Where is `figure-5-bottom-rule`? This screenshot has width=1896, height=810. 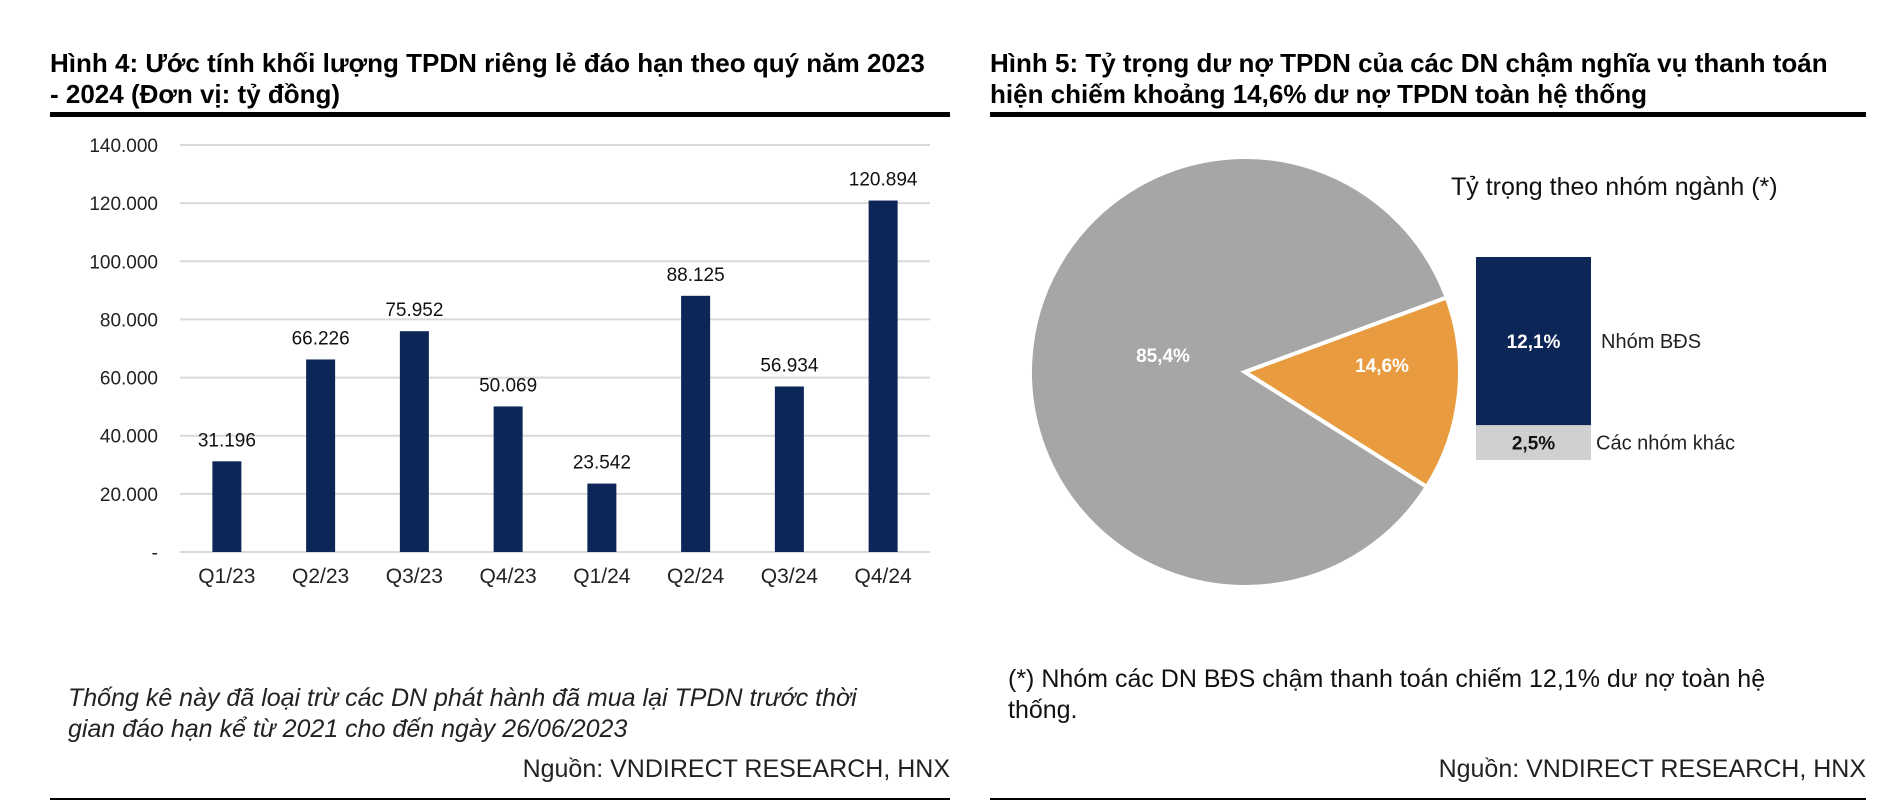
figure-5-bottom-rule is located at coordinates (1428, 799).